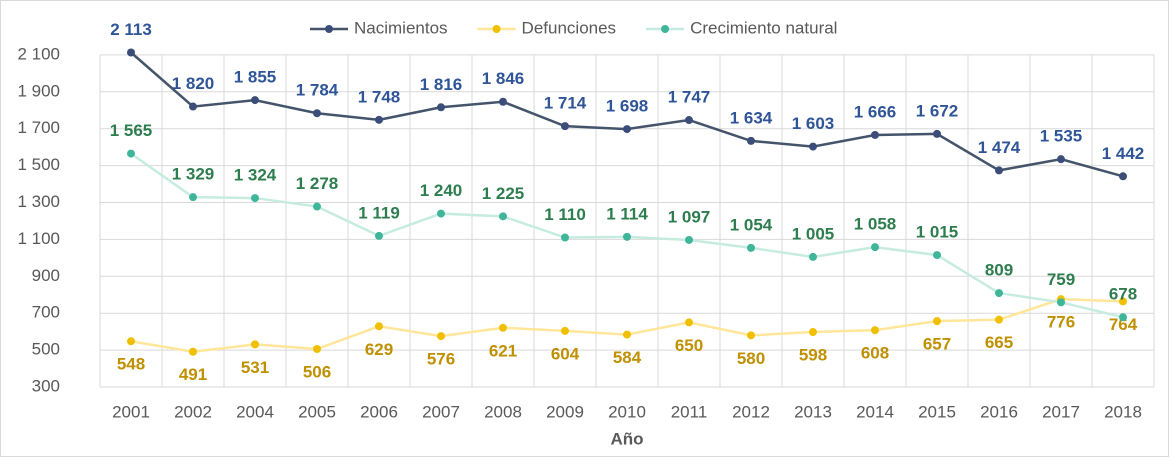 Image resolution: width=1170 pixels, height=462 pixels. What do you see at coordinates (503, 193) in the screenshot?
I see `data-label: 1 225` at bounding box center [503, 193].